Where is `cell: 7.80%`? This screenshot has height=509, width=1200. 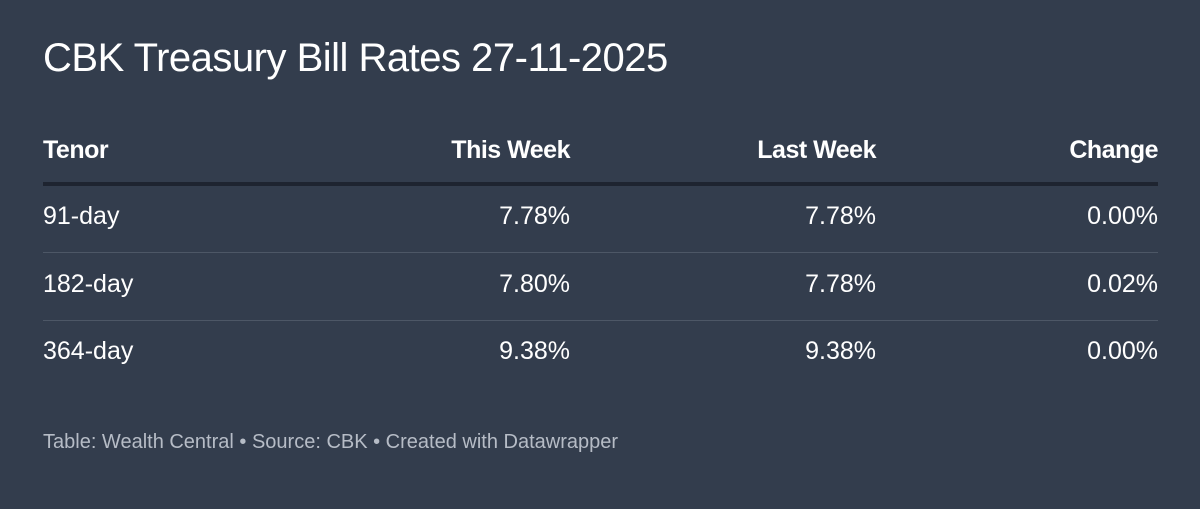
cell: 7.80% is located at coordinates (534, 284).